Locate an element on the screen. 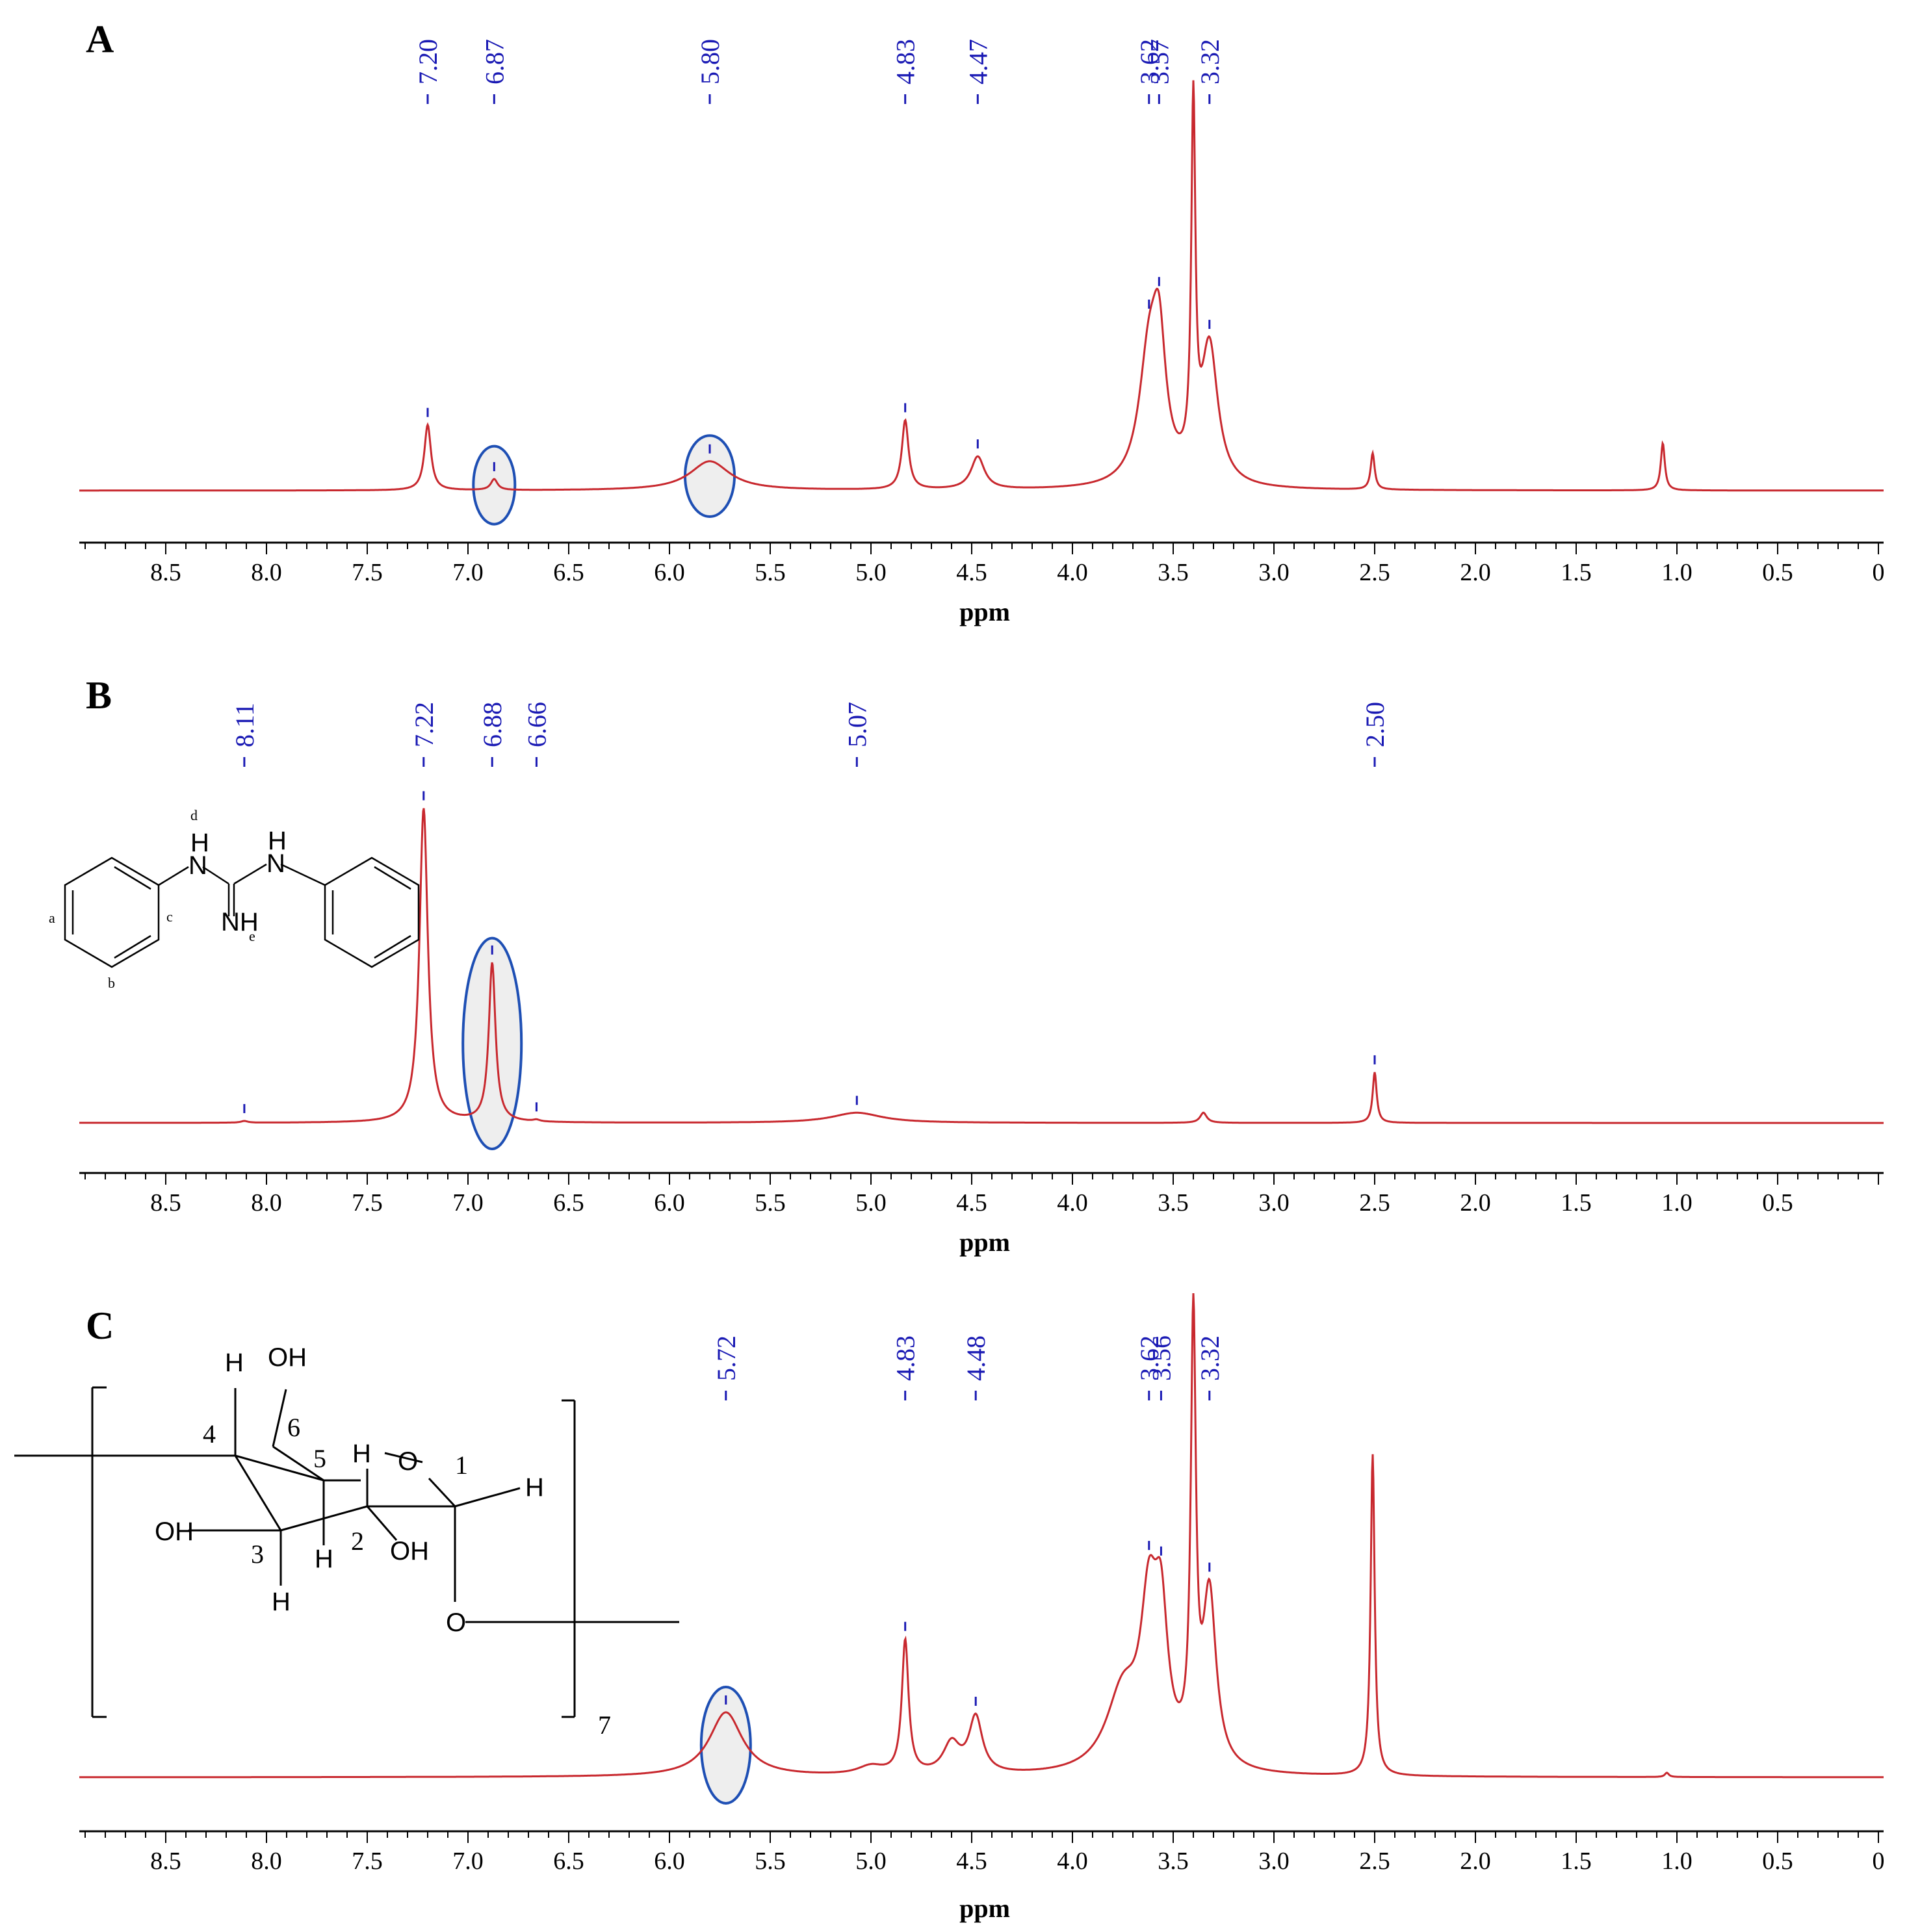 This screenshot has width=1920, height=1932. atom-ring-o: O is located at coordinates (408, 1461).